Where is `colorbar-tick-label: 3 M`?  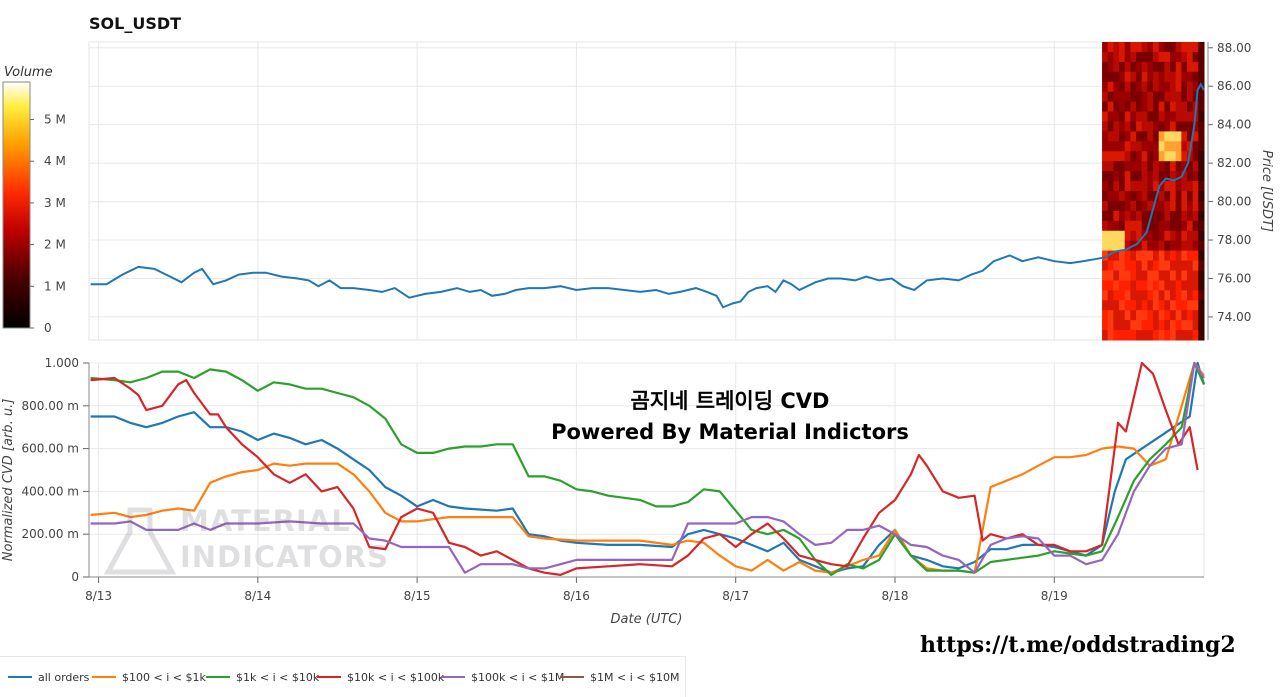 colorbar-tick-label: 3 M is located at coordinates (55, 203).